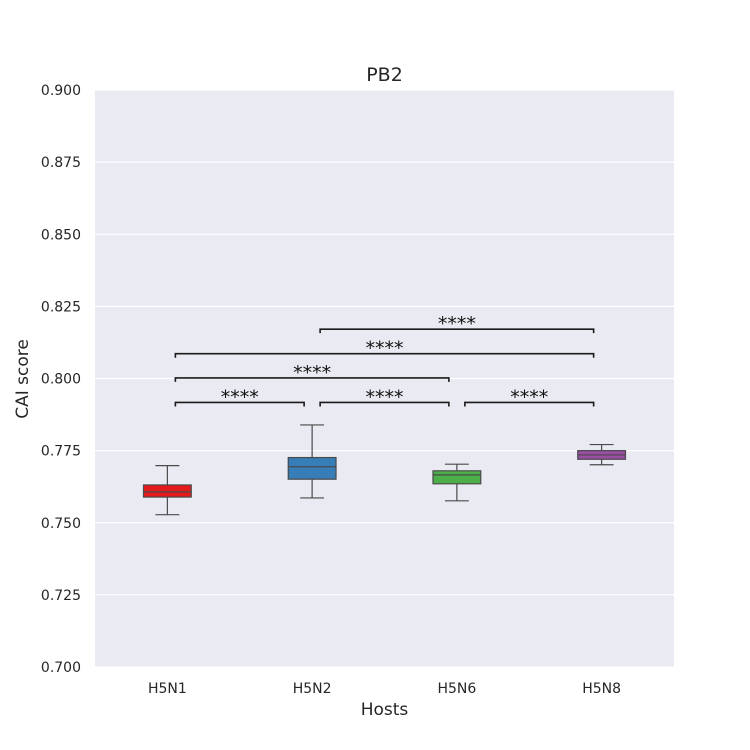  I want to click on y-tick-label: 0.850, so click(61, 235).